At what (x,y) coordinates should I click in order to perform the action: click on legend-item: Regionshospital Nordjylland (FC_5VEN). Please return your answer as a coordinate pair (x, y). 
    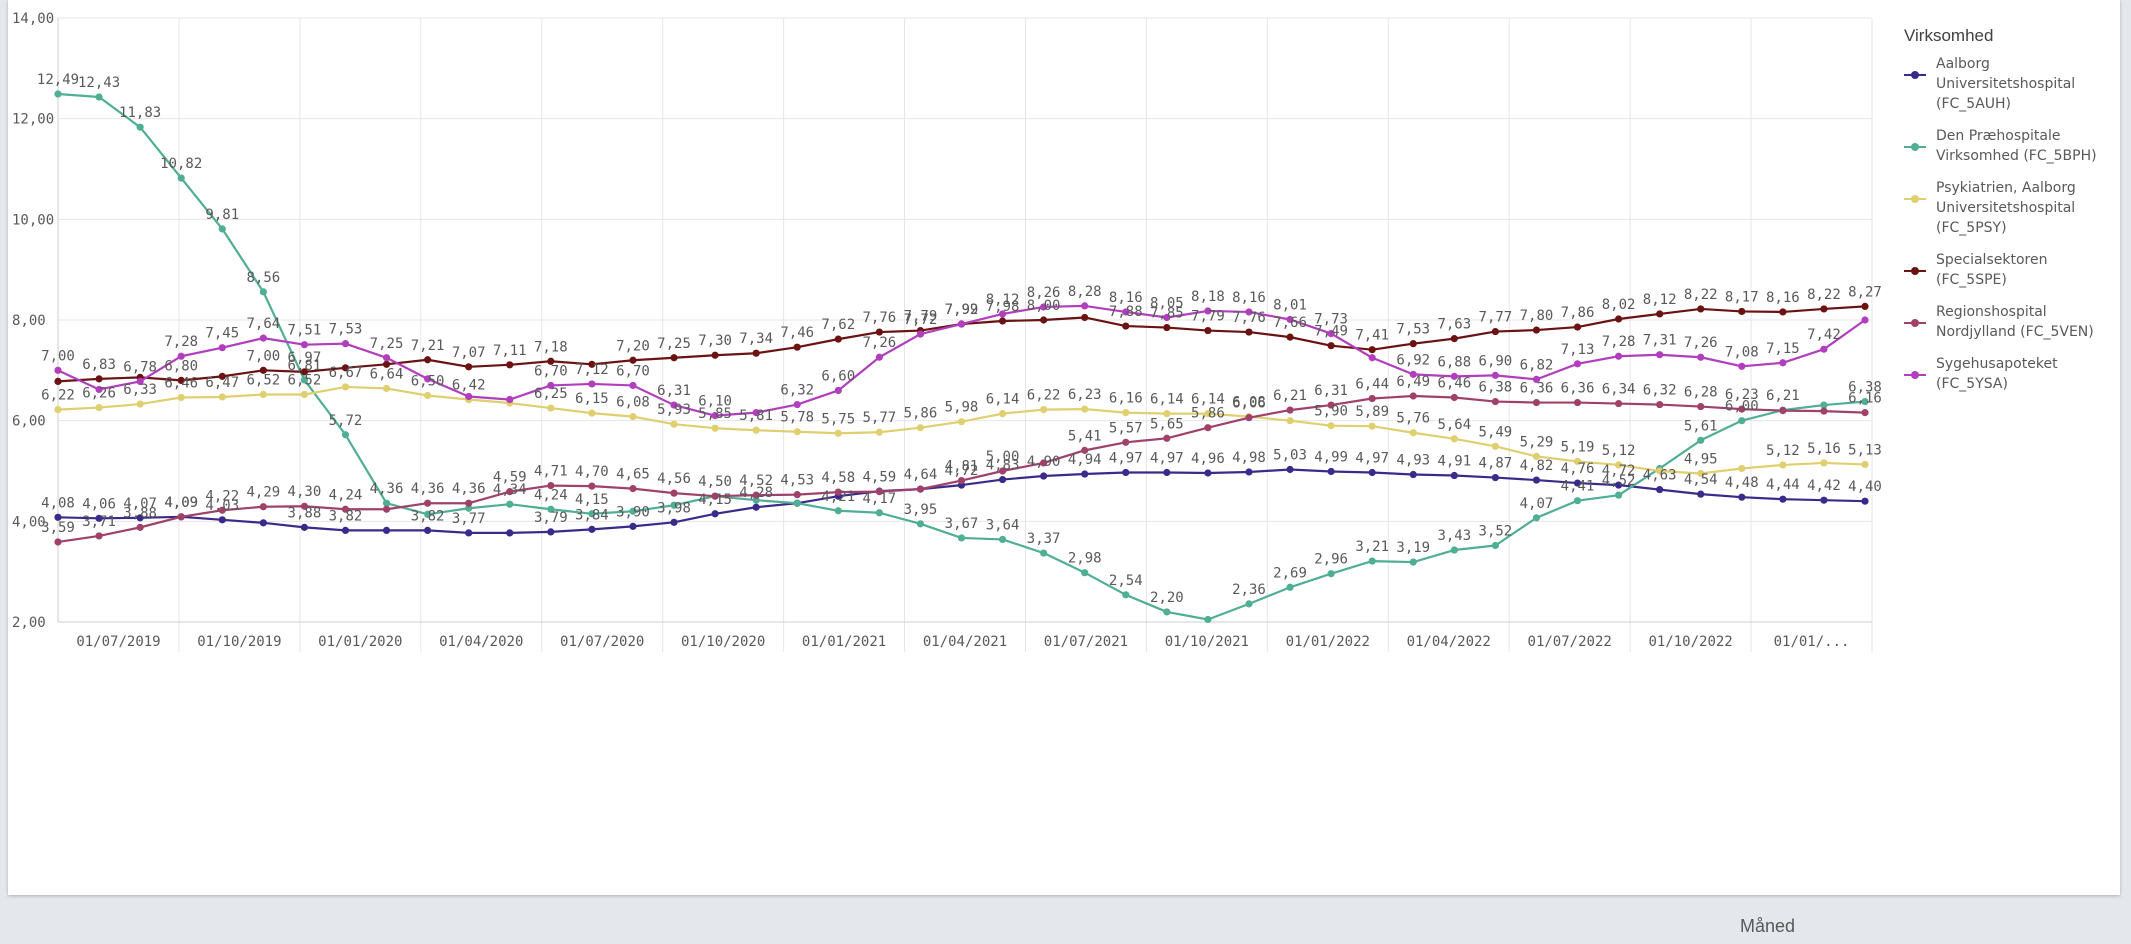
    Looking at the image, I should click on (2009, 322).